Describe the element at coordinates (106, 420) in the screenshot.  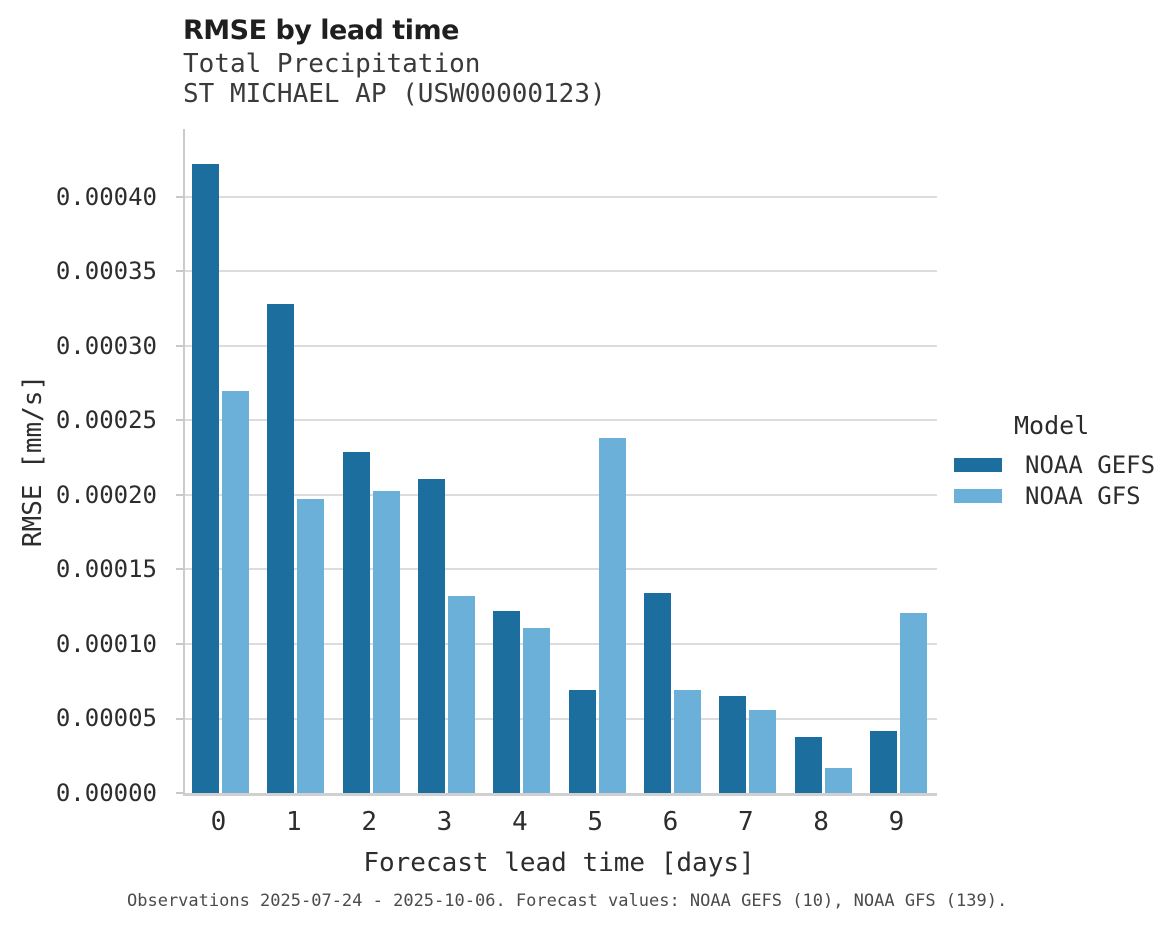
I see `y-tick-label: 0.00025` at that location.